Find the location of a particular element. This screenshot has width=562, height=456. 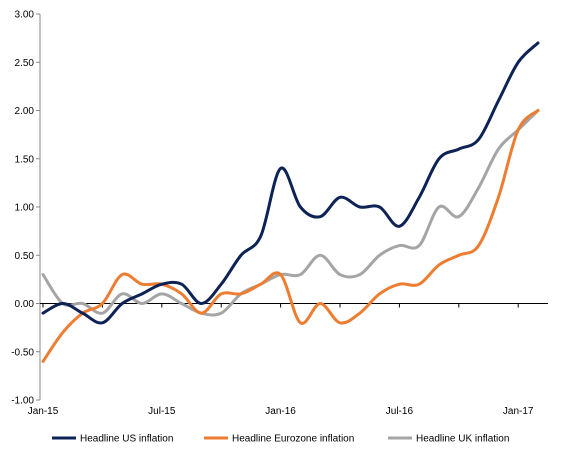

x-tick-label: Jul-15 is located at coordinates (162, 411).